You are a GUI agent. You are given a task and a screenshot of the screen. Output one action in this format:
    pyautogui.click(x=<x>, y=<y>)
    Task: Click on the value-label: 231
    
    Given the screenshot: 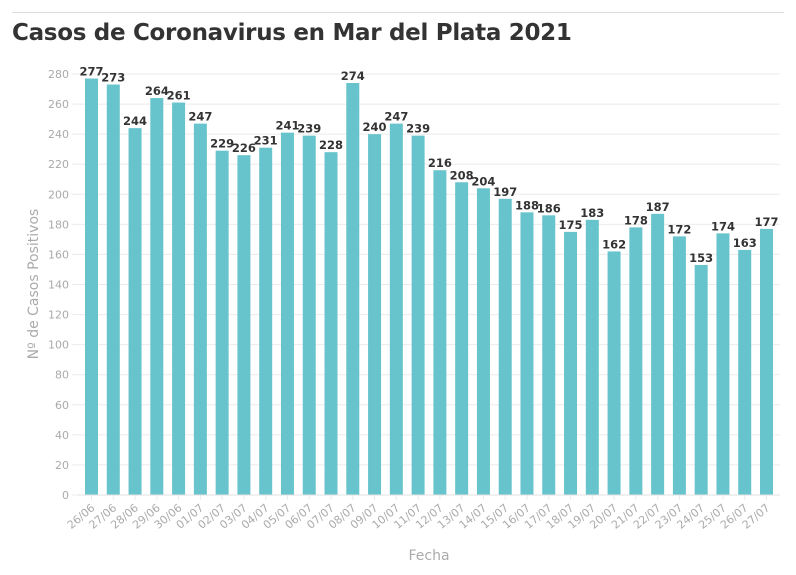 What is the action you would take?
    pyautogui.click(x=266, y=141)
    